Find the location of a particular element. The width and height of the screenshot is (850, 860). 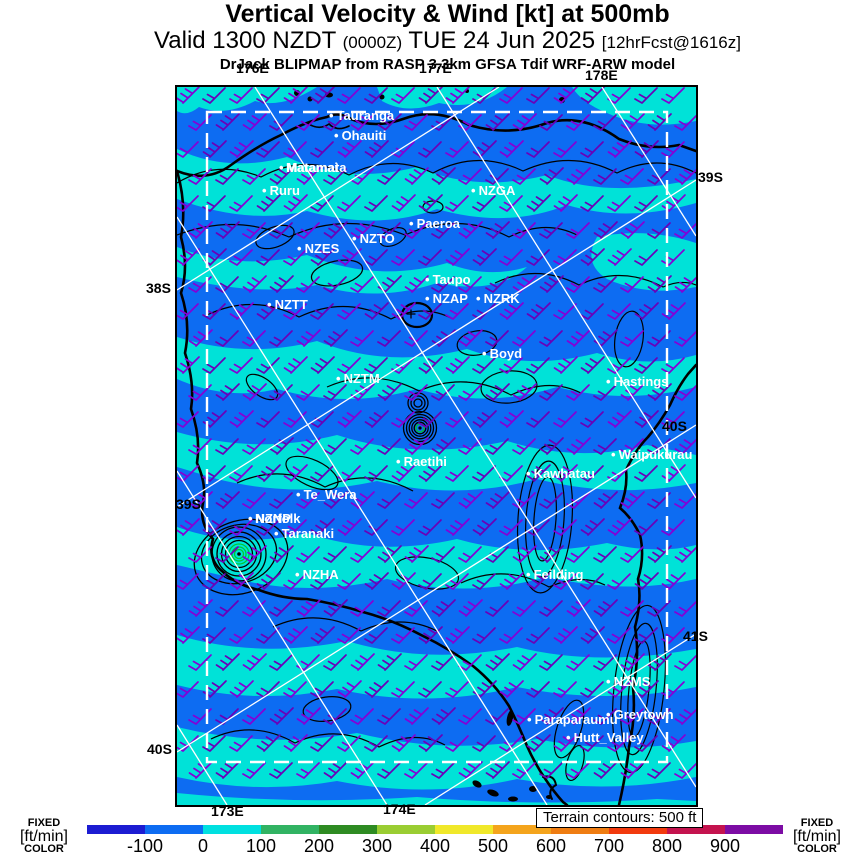

terrain-contours-note: Terrain contours: 500 ft is located at coordinates (620, 818).